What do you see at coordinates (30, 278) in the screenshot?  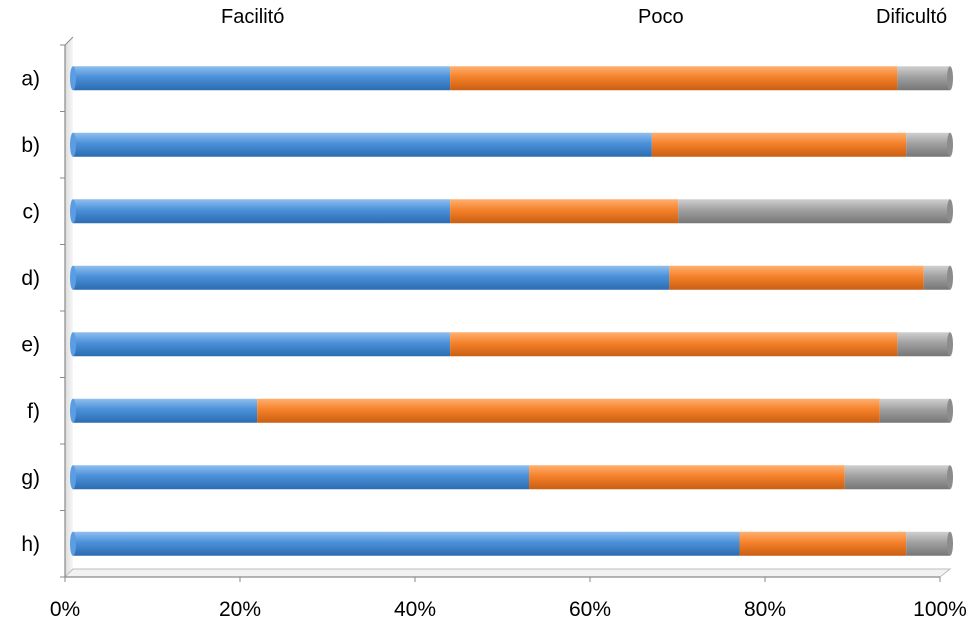 I see `category-label: d)` at bounding box center [30, 278].